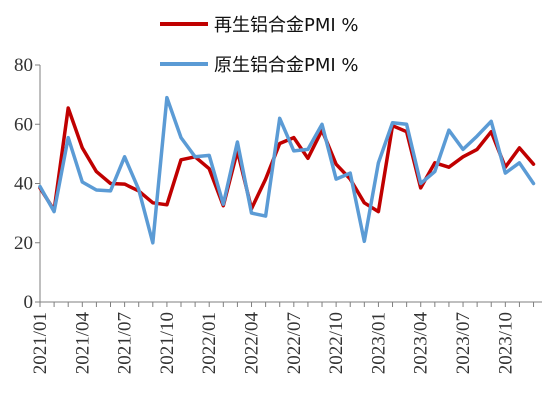 The width and height of the screenshot is (542, 394). What do you see at coordinates (252, 343) in the screenshot?
I see `x-tick-label: 2022/04` at bounding box center [252, 343].